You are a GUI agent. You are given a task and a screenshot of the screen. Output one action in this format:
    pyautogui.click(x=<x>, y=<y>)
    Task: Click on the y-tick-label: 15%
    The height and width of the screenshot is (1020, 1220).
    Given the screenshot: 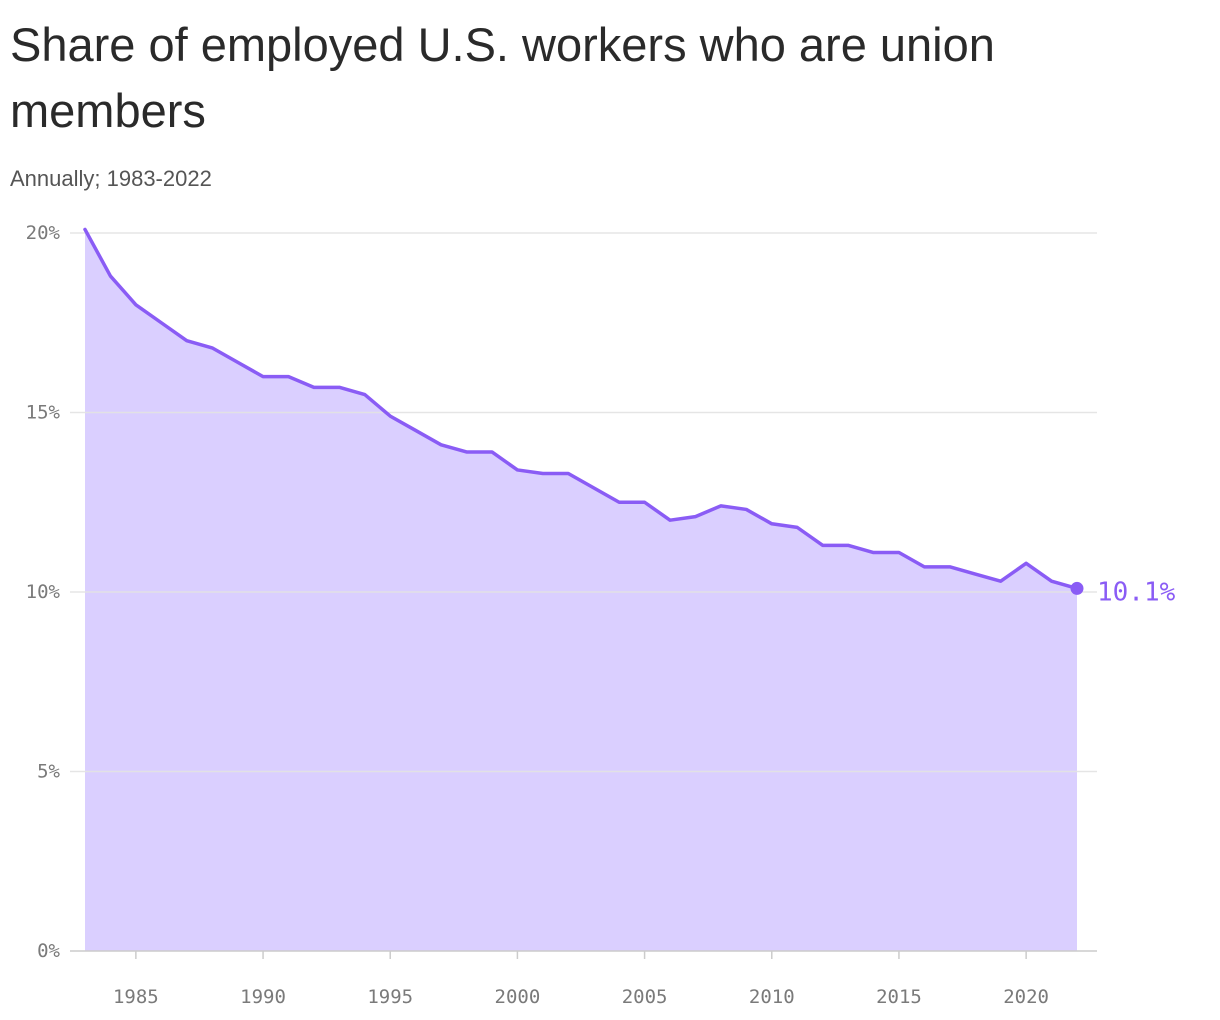 What is the action you would take?
    pyautogui.click(x=43, y=413)
    